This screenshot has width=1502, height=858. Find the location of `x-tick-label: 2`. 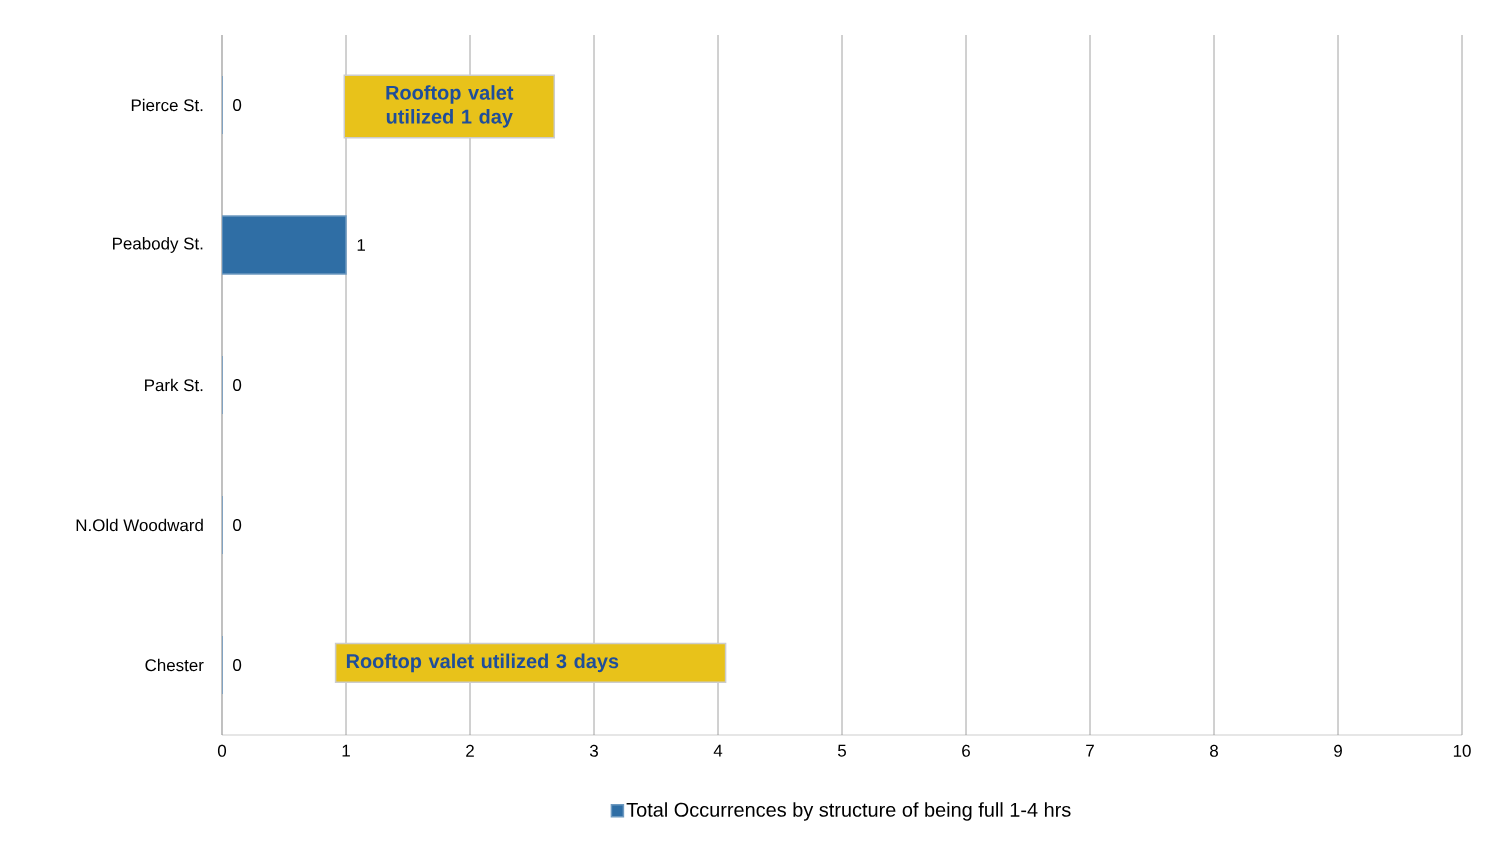

x-tick-label: 2 is located at coordinates (470, 750).